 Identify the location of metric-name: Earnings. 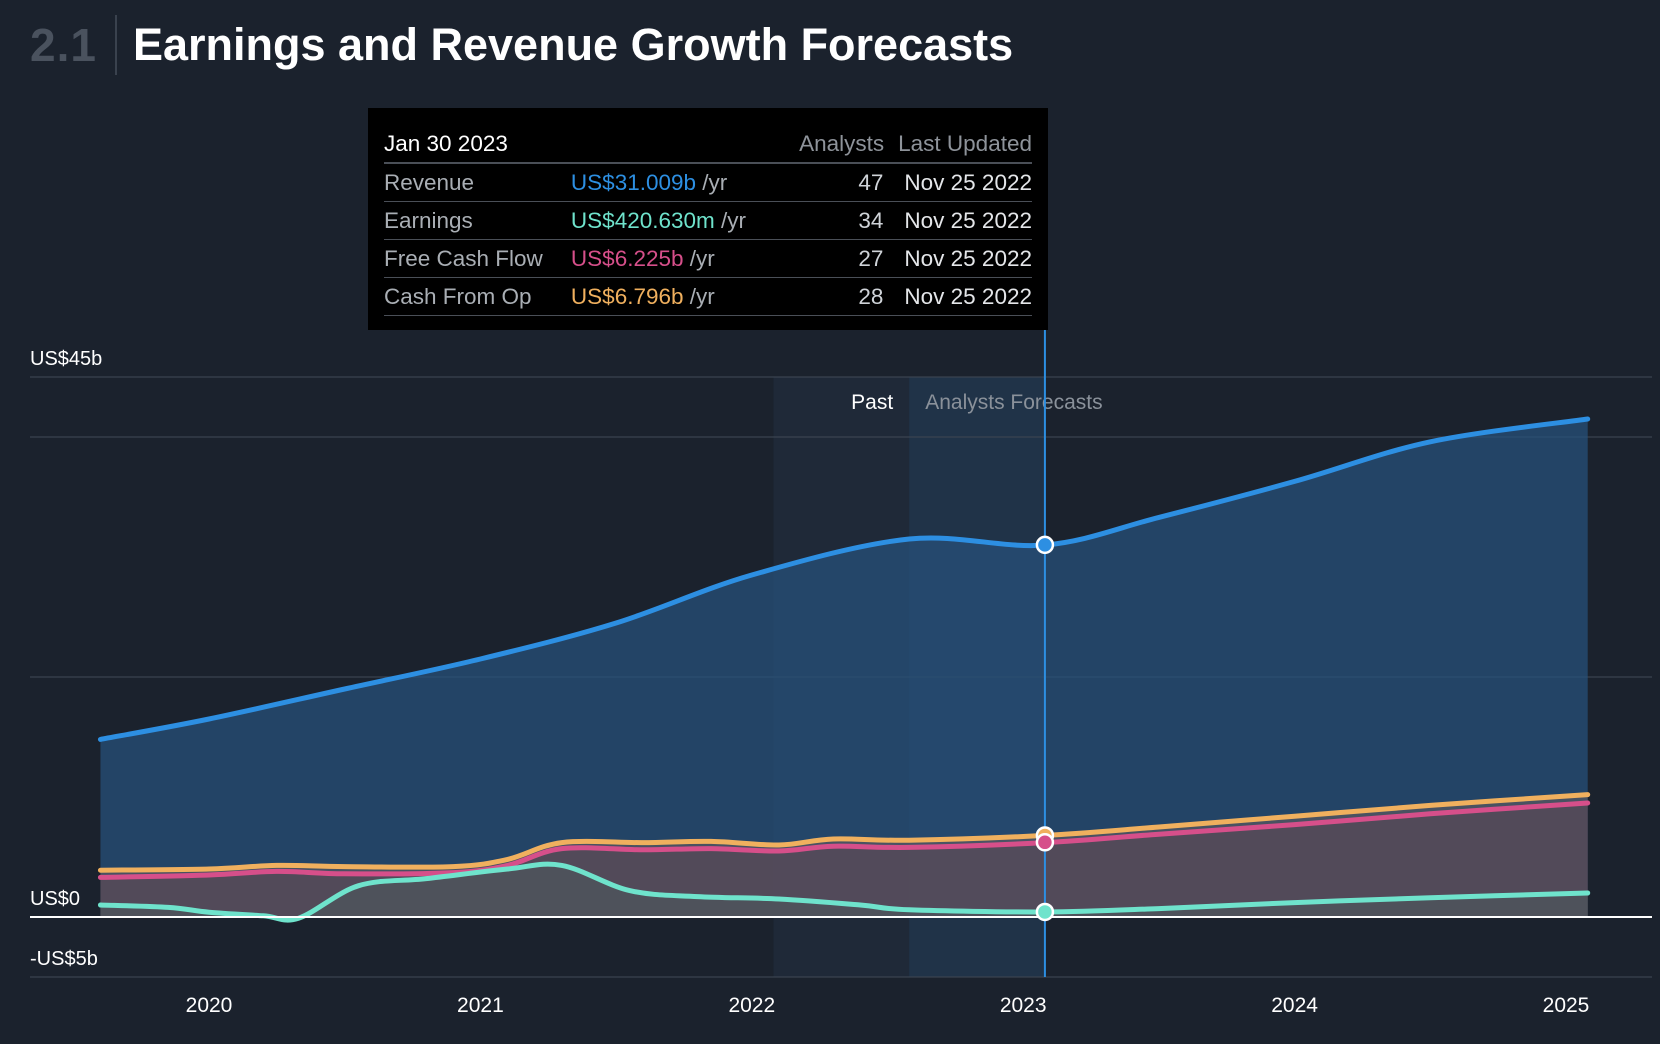
(428, 220).